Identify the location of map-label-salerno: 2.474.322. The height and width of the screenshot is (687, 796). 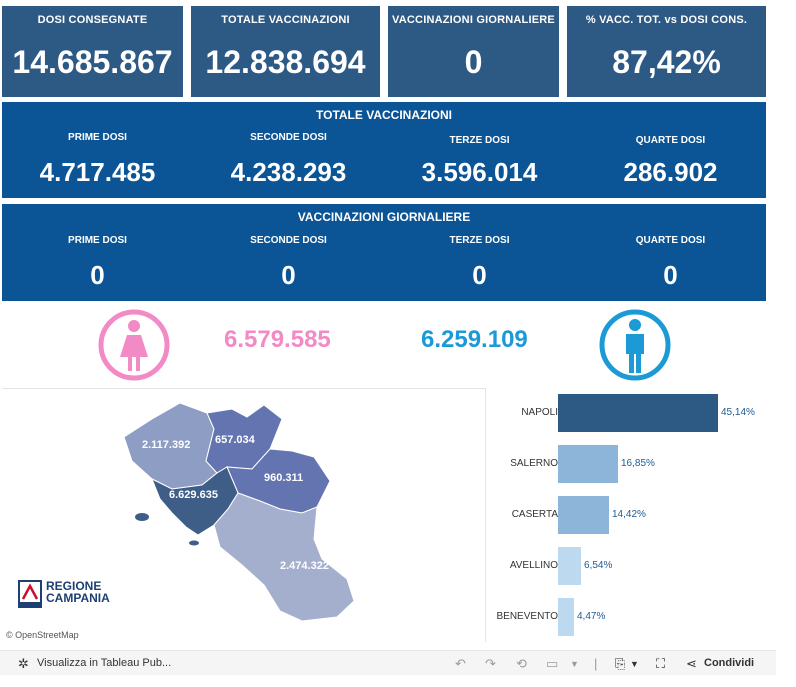
(304, 566).